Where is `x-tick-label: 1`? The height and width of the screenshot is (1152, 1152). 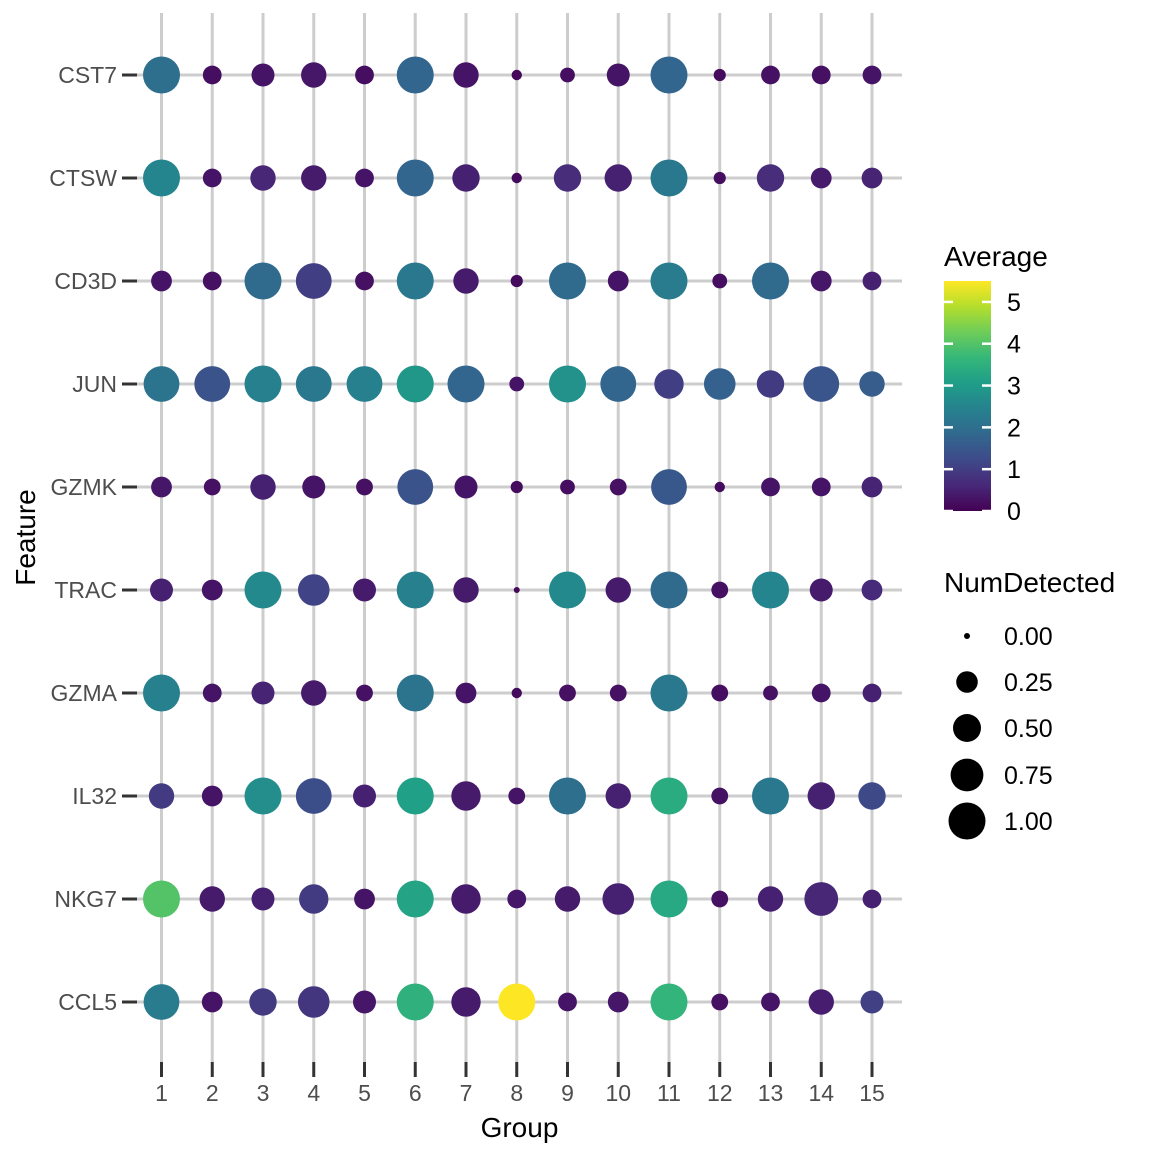 x-tick-label: 1 is located at coordinates (161, 1093).